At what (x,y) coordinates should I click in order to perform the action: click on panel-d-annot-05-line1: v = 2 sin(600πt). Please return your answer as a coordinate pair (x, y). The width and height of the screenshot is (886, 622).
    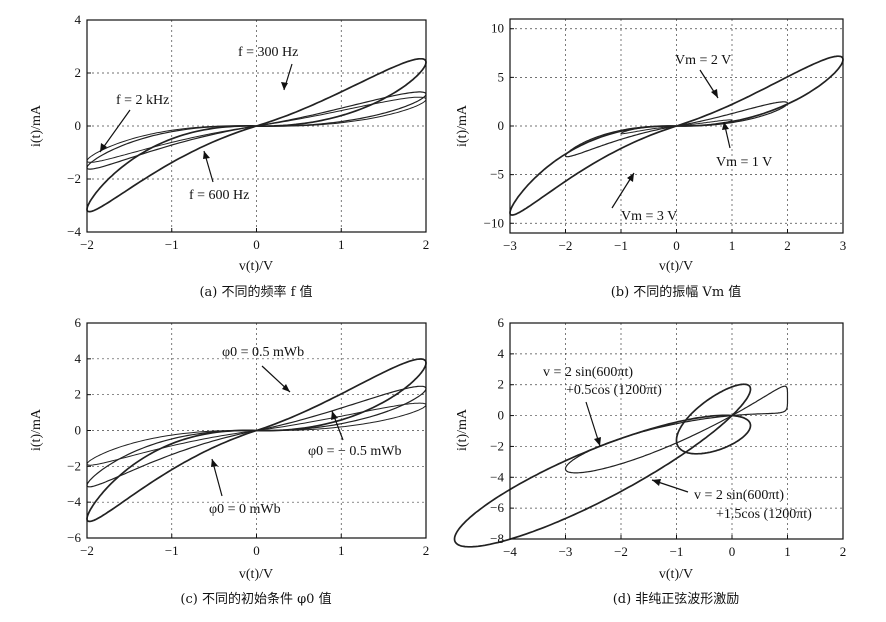
    Looking at the image, I should click on (588, 372).